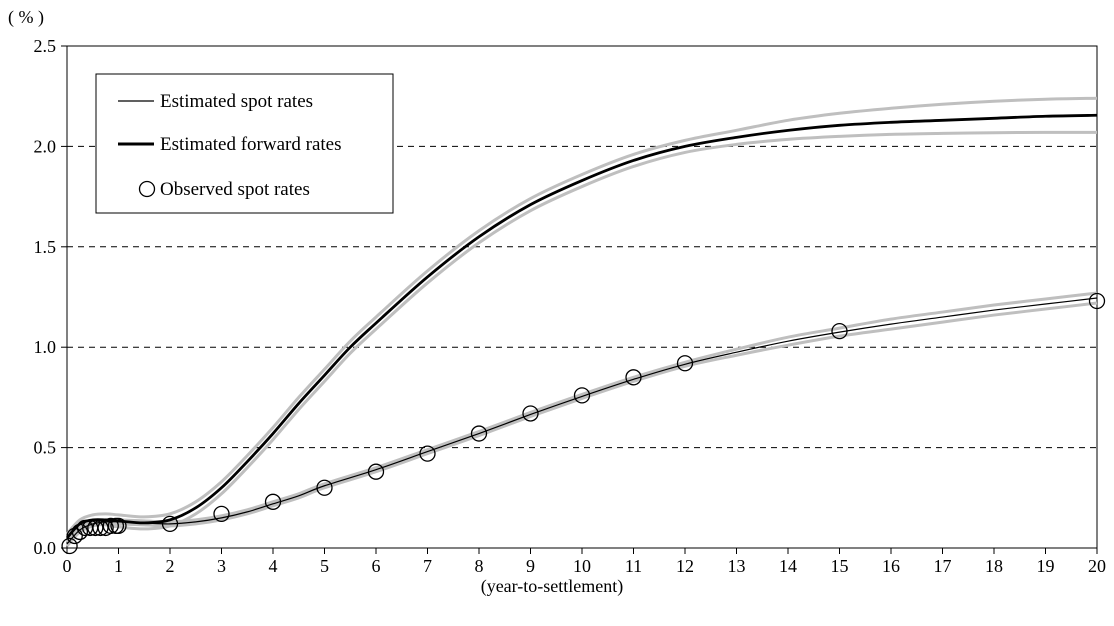 Image resolution: width=1114 pixels, height=626 pixels. Describe the element at coordinates (840, 566) in the screenshot. I see `x-tick-label: 15` at that location.